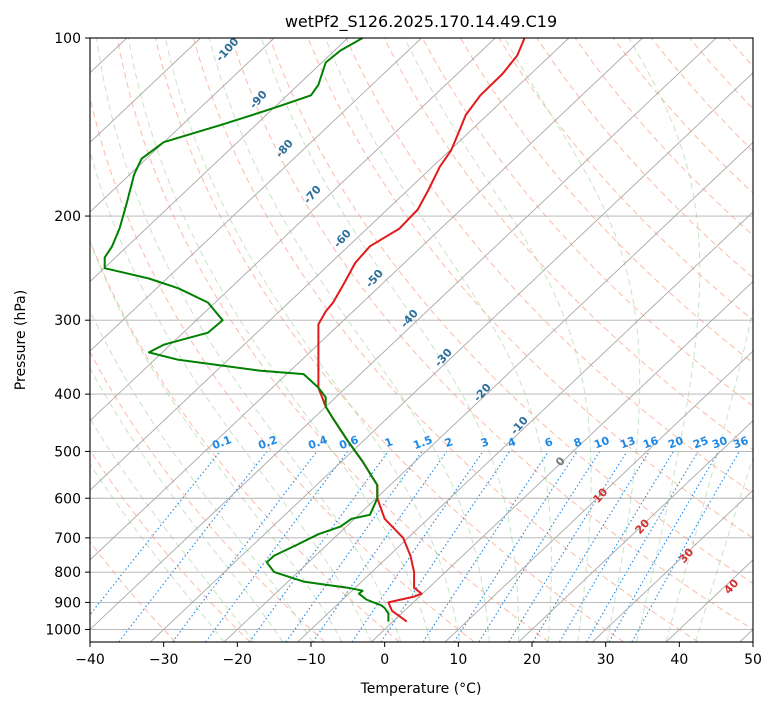  I want to click on mixing-ratio-label: 6, so click(549, 442).